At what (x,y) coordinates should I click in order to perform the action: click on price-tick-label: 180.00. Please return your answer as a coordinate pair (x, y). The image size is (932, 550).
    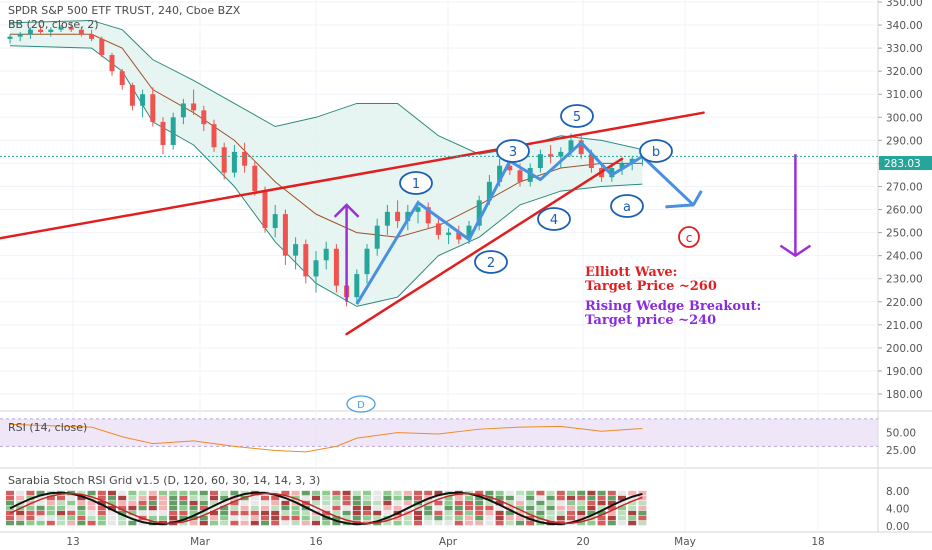
    Looking at the image, I should click on (904, 395).